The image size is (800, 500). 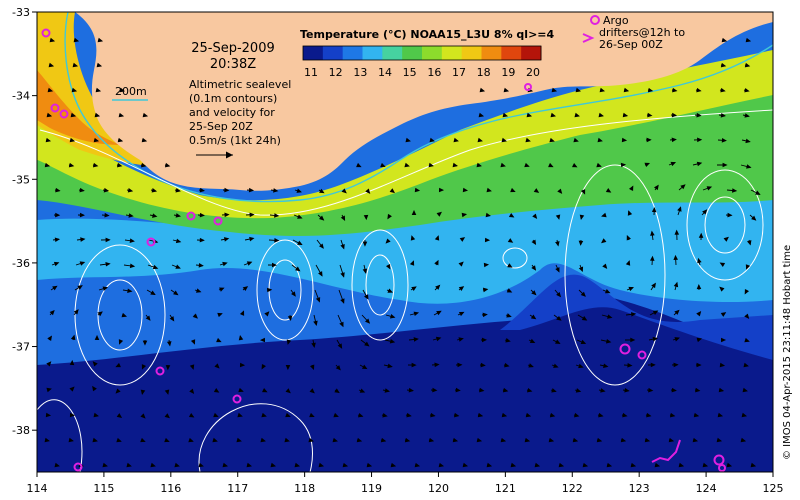 I want to click on y-tick-label: -35, so click(x=21, y=179).